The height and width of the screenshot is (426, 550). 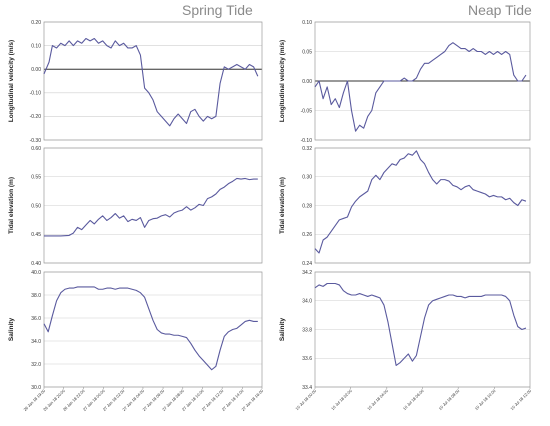 I want to click on neap-elevation-frame, so click(x=422, y=205).